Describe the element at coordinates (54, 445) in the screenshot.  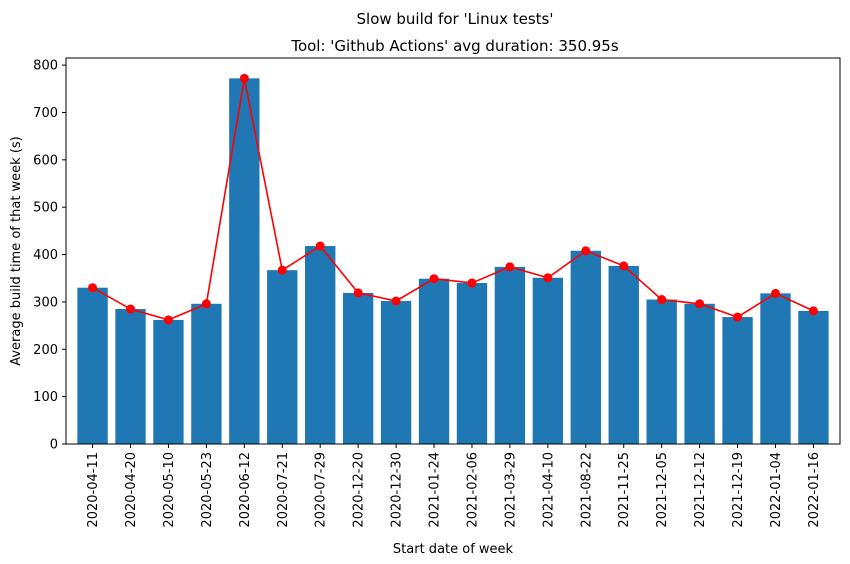
I see `y-tick-label: 0` at that location.